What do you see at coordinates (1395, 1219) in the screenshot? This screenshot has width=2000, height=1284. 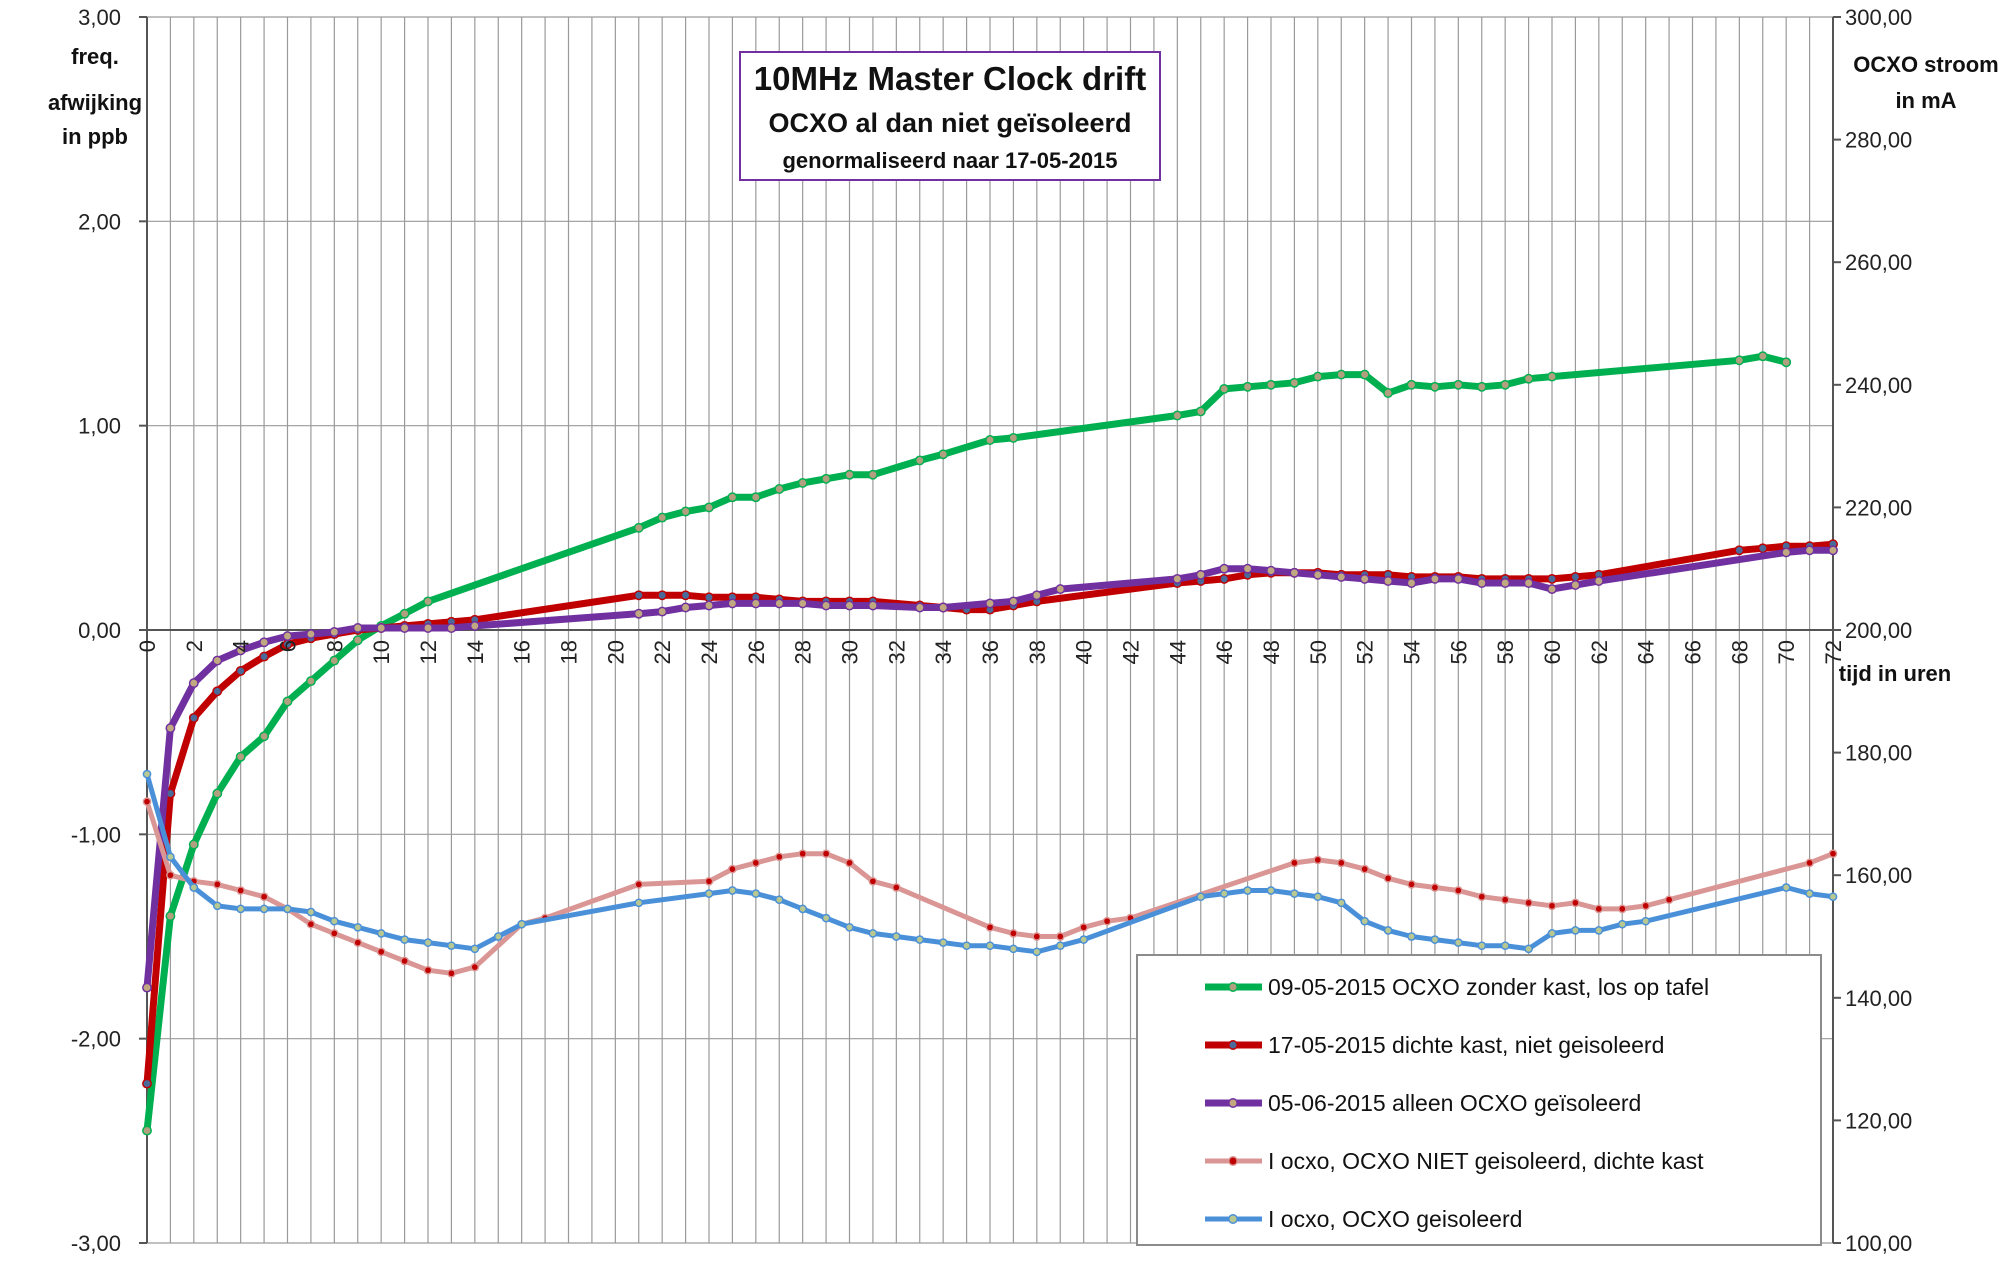 I see `legend-label: I ocxo, OCXO geisoleerd` at bounding box center [1395, 1219].